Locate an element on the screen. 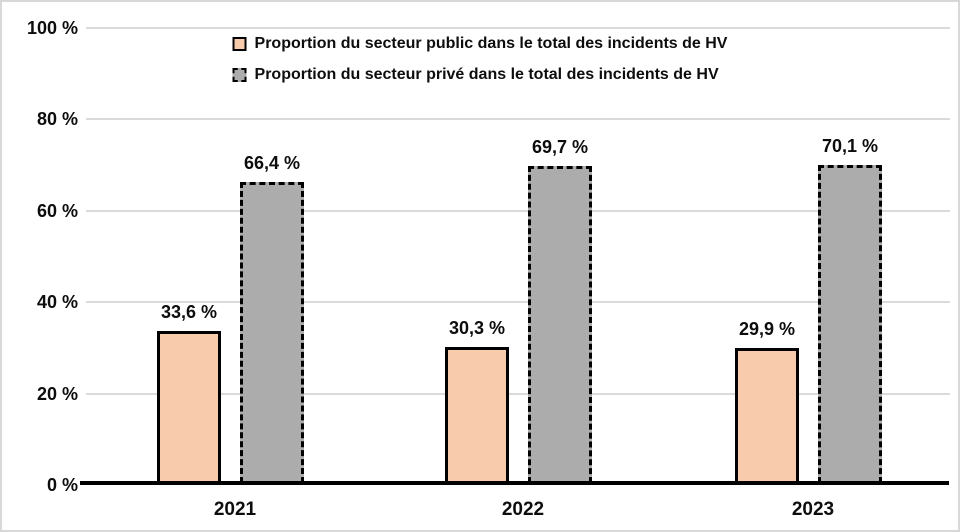  value-label: 29,9 % is located at coordinates (767, 329).